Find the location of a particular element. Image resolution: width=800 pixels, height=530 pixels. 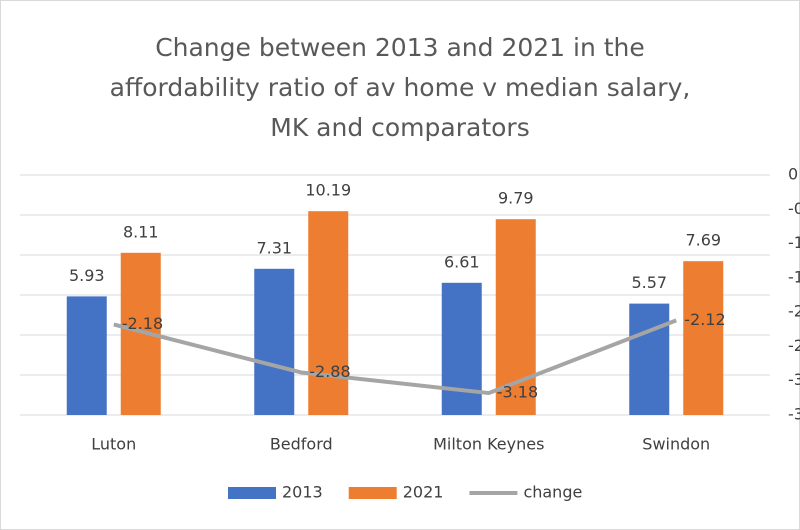

data-label: 7.69 is located at coordinates (703, 240).